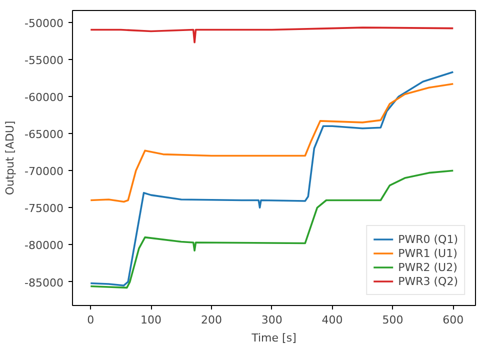 The width and height of the screenshot is (483, 347). I want to click on x-tick-label: 500, so click(393, 320).